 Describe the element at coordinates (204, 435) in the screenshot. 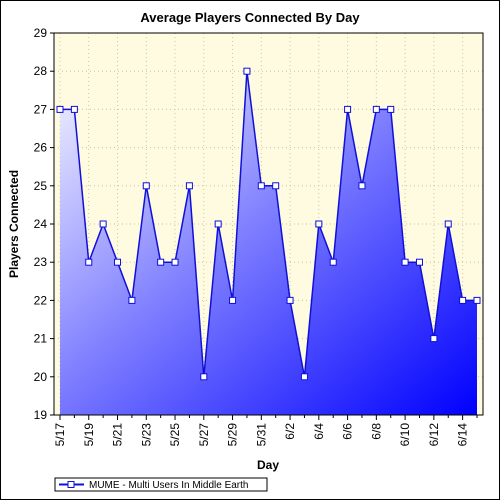

I see `x-tick-label: 5/27` at that location.